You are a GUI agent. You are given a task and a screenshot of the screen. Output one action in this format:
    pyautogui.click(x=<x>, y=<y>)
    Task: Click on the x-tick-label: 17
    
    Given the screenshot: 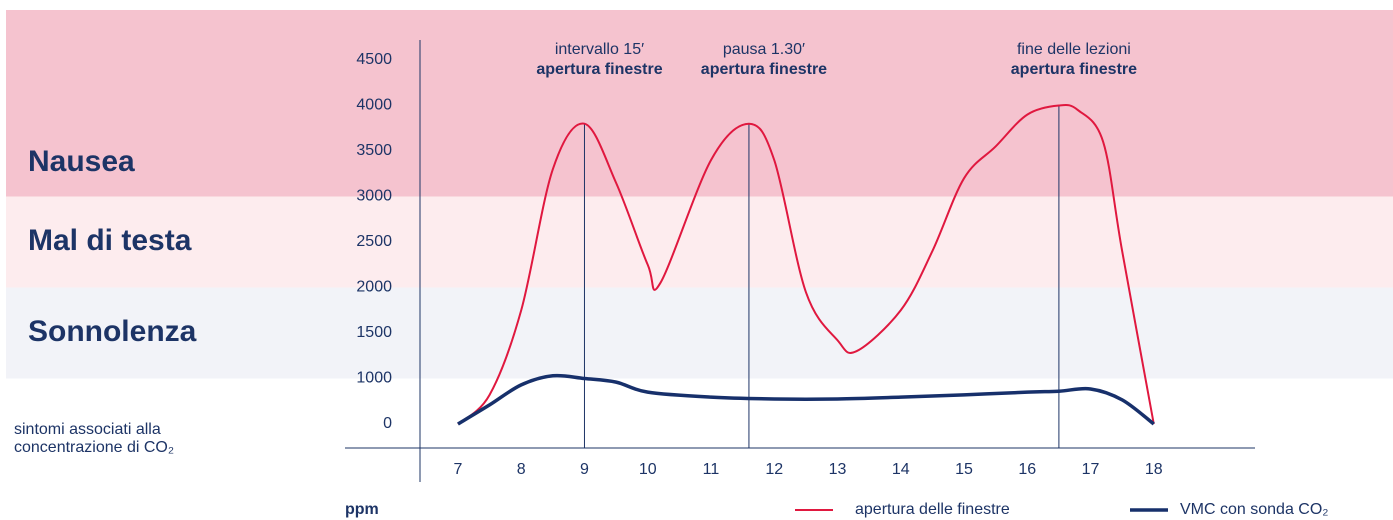 What is the action you would take?
    pyautogui.click(x=1091, y=469)
    